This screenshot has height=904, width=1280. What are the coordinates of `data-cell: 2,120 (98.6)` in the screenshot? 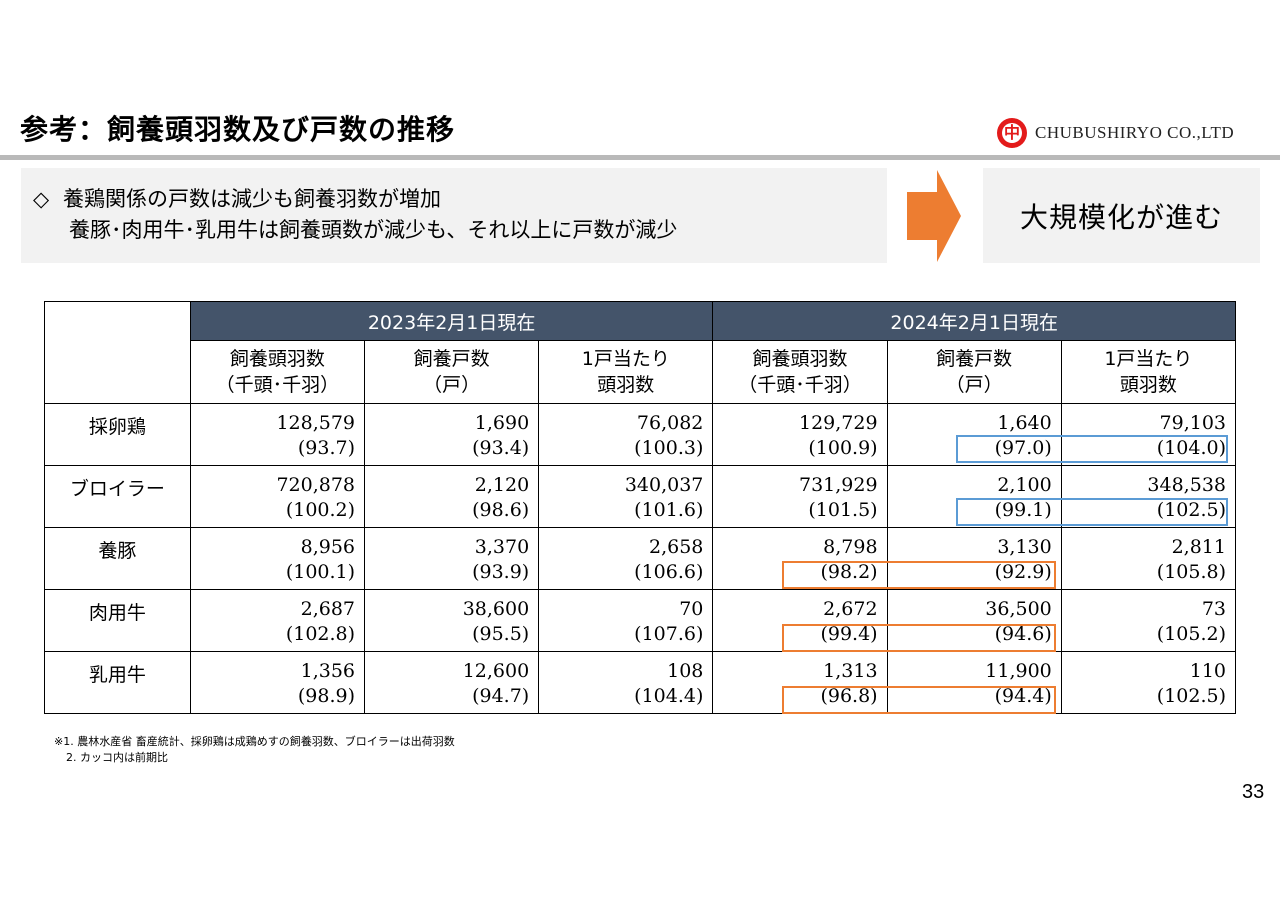 It's located at (452, 496).